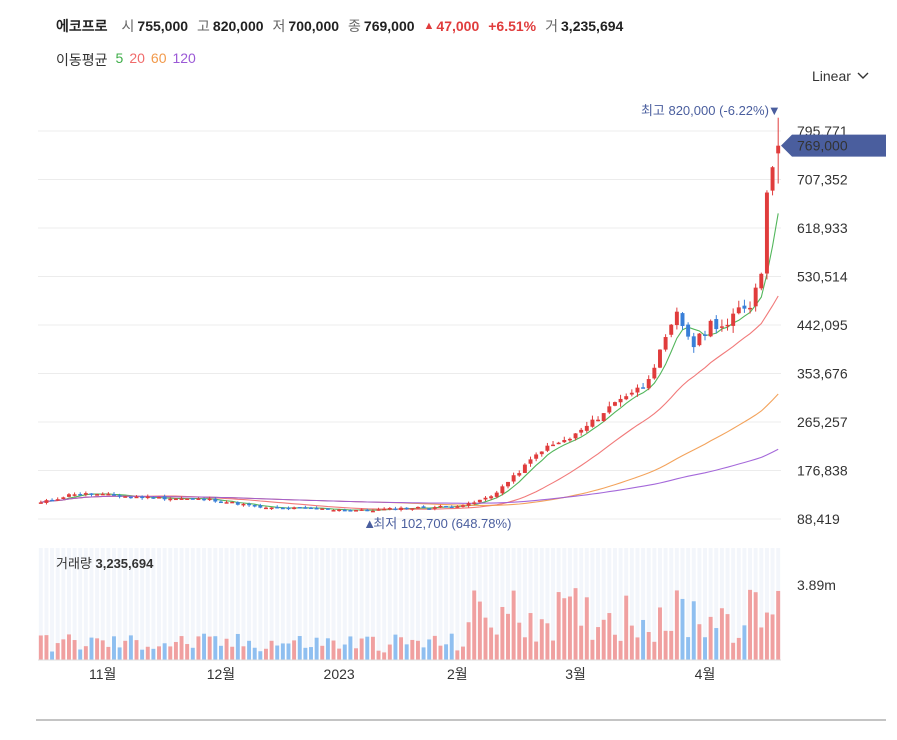 This screenshot has width=897, height=740. Describe the element at coordinates (822, 180) in the screenshot. I see `y-tick-label: 707,352` at that location.